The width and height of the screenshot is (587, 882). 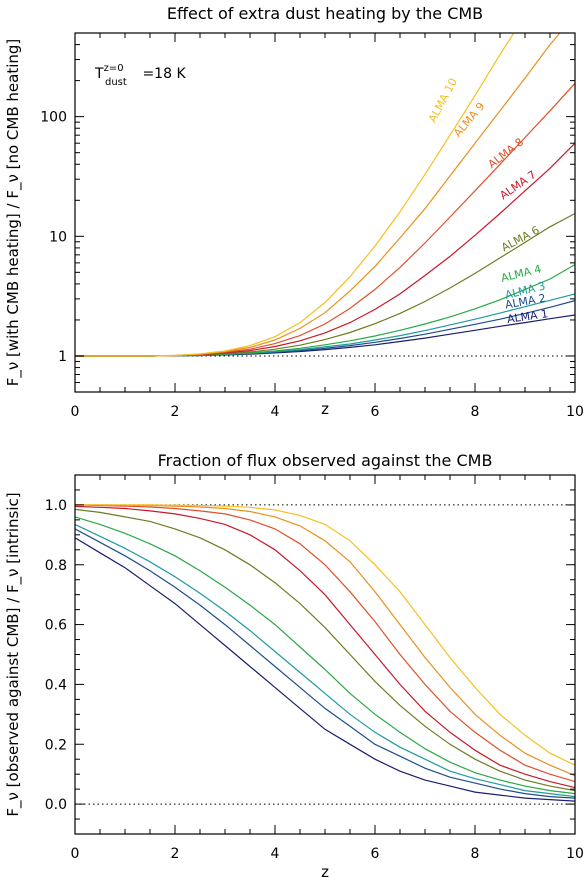 What do you see at coordinates (56, 805) in the screenshot?
I see `y-tick-label: 0.0` at bounding box center [56, 805].